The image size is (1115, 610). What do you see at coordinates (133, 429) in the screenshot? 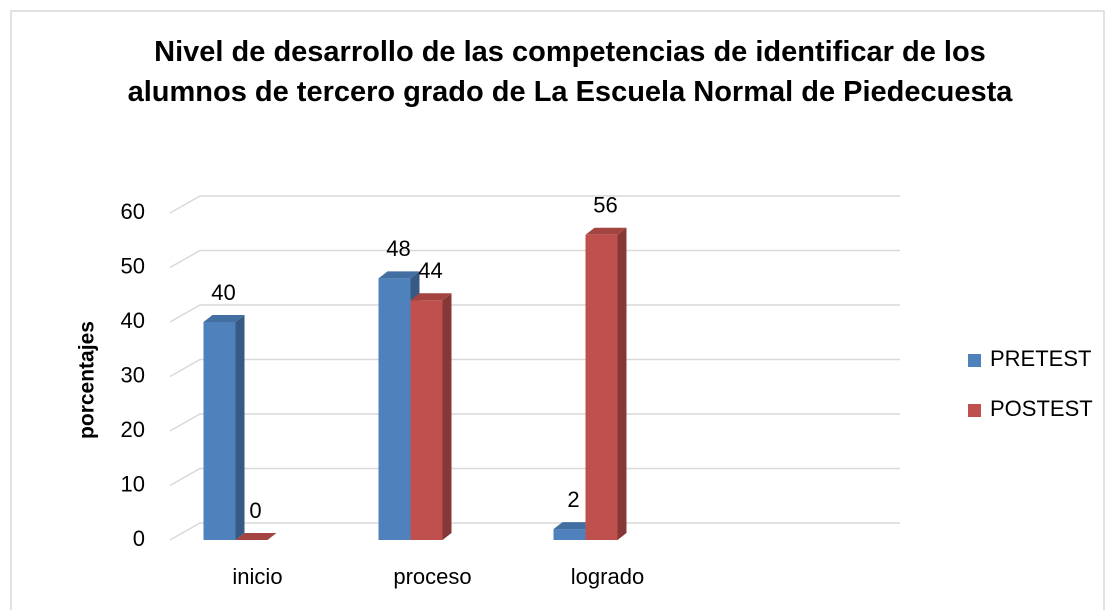
I see `y-tick-label: 20` at bounding box center [133, 429].